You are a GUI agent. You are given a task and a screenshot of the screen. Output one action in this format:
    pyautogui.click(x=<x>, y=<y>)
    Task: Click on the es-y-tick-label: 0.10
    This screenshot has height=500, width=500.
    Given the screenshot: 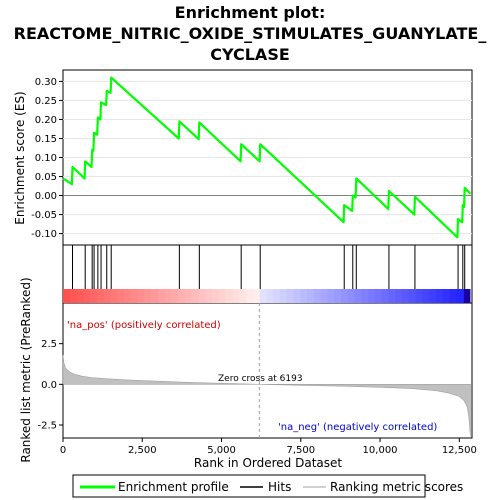 What is the action you would take?
    pyautogui.click(x=46, y=158)
    